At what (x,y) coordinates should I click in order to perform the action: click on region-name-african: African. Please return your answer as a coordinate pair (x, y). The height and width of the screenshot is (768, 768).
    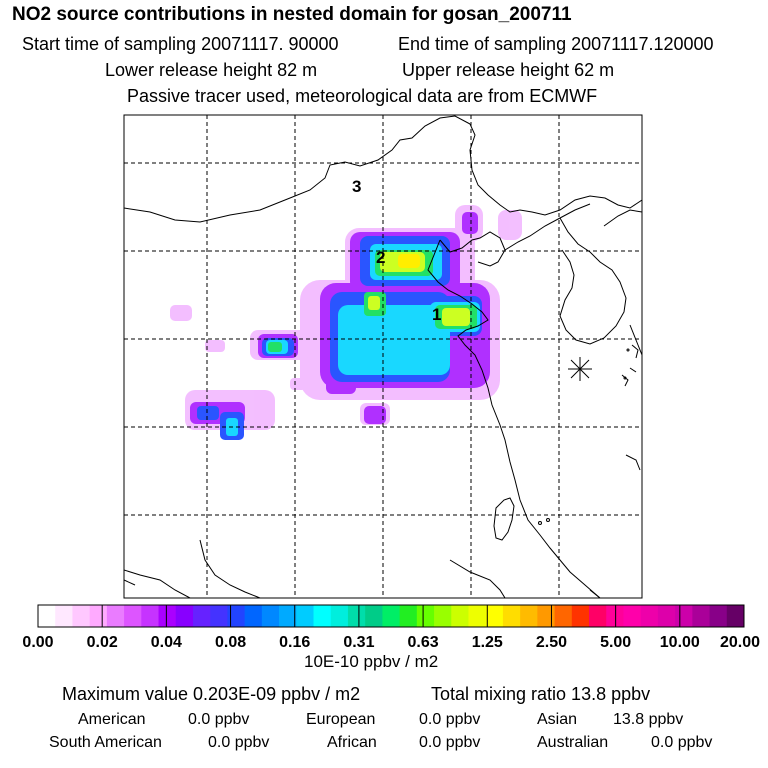
    Looking at the image, I should click on (352, 742).